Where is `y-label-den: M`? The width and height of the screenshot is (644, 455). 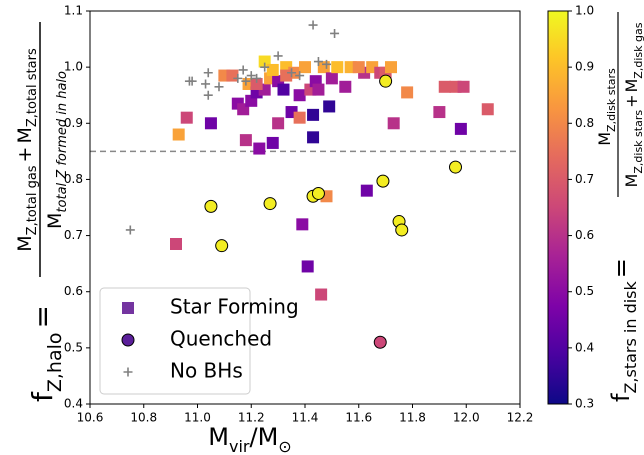 y-label-den: M is located at coordinates (55, 221).